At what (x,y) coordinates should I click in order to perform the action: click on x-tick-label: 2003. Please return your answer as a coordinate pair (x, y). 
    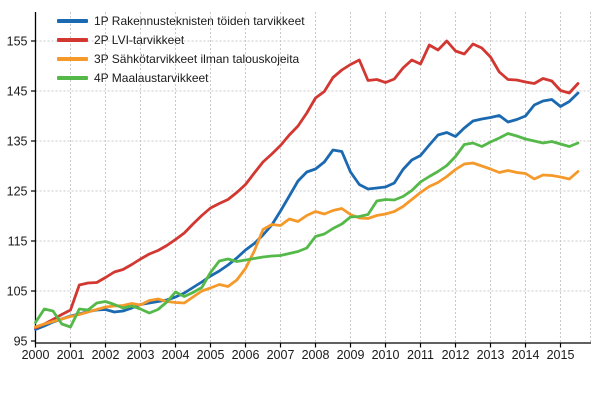
    Looking at the image, I should click on (141, 355).